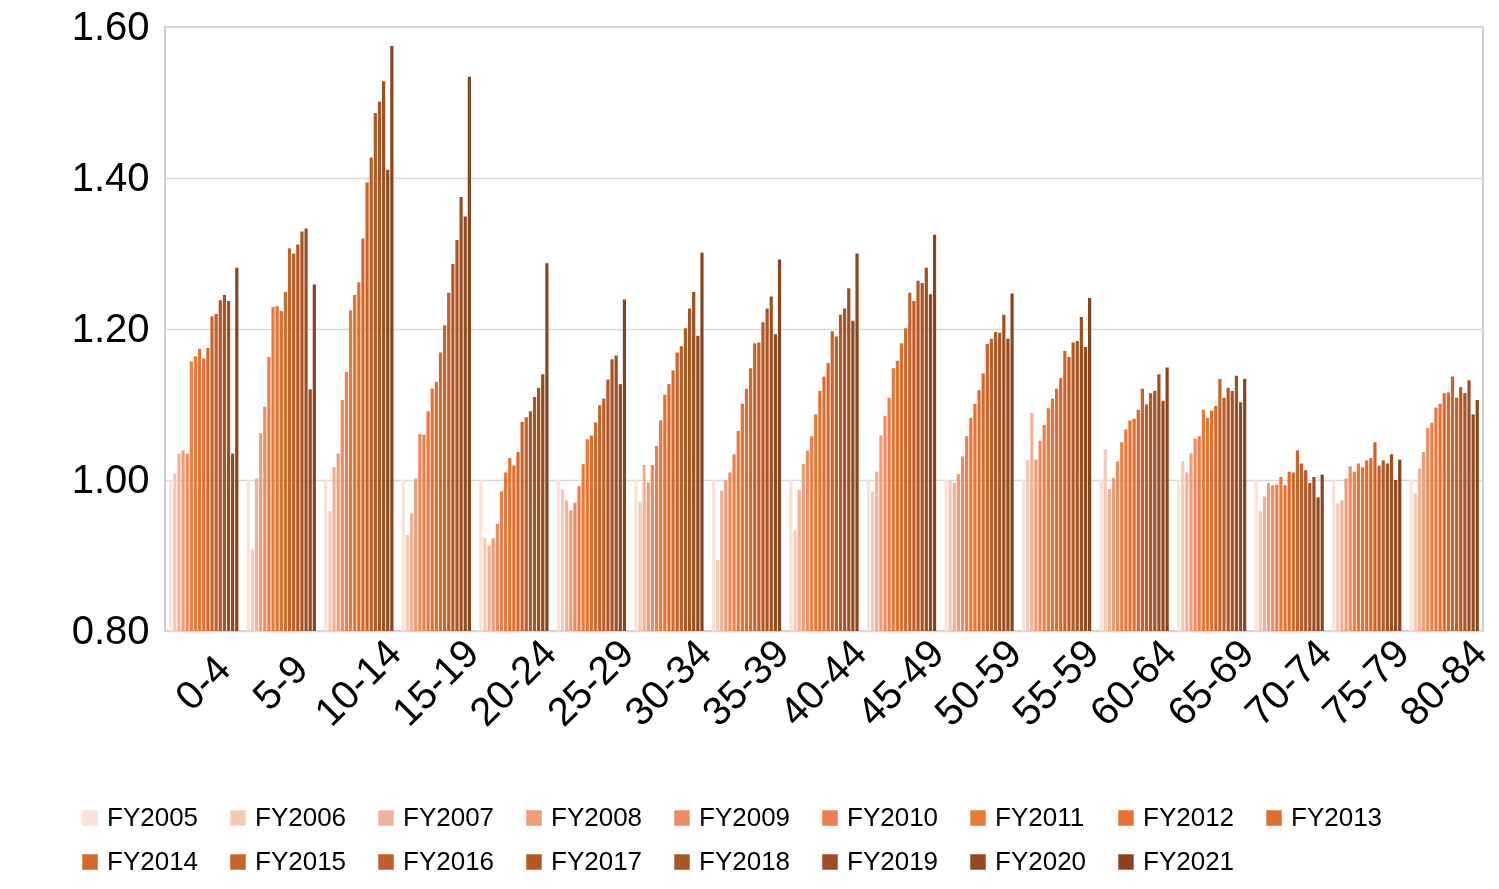  I want to click on legend-label: FY2009, so click(745, 817).